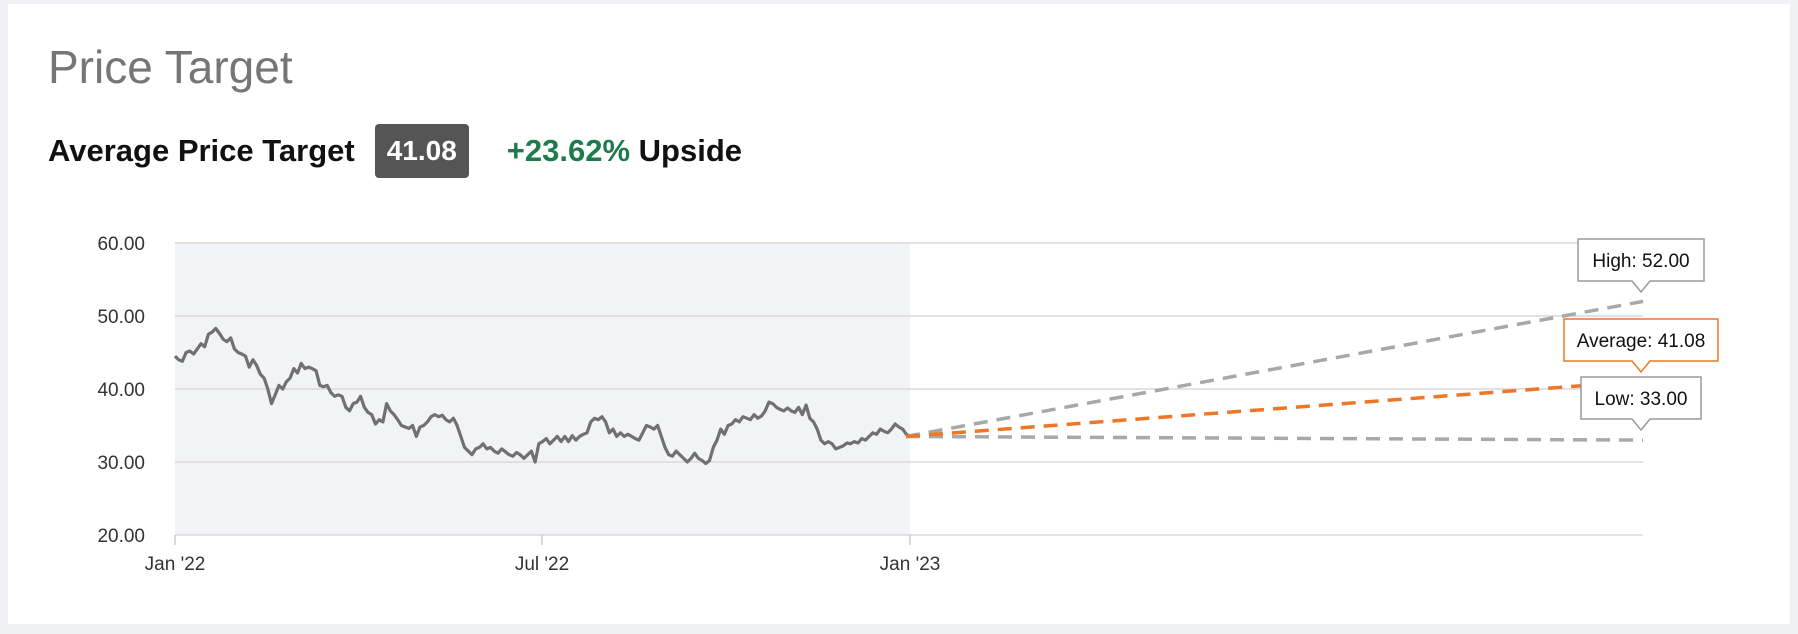 The width and height of the screenshot is (1798, 634). What do you see at coordinates (1640, 261) in the screenshot?
I see `flag-label: High: 52.00` at bounding box center [1640, 261].